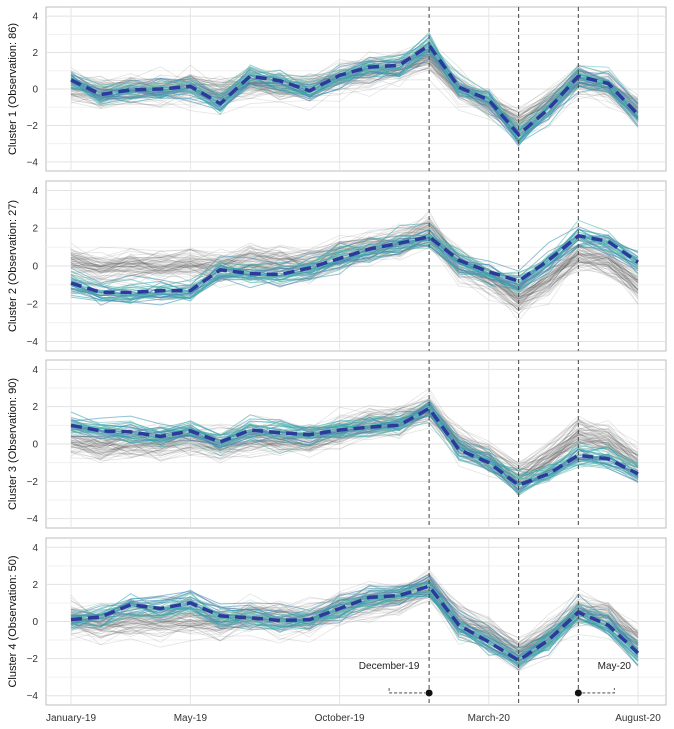 This screenshot has height=729, width=674. What do you see at coordinates (340, 718) in the screenshot?
I see `x-tick-label: October-19` at bounding box center [340, 718].